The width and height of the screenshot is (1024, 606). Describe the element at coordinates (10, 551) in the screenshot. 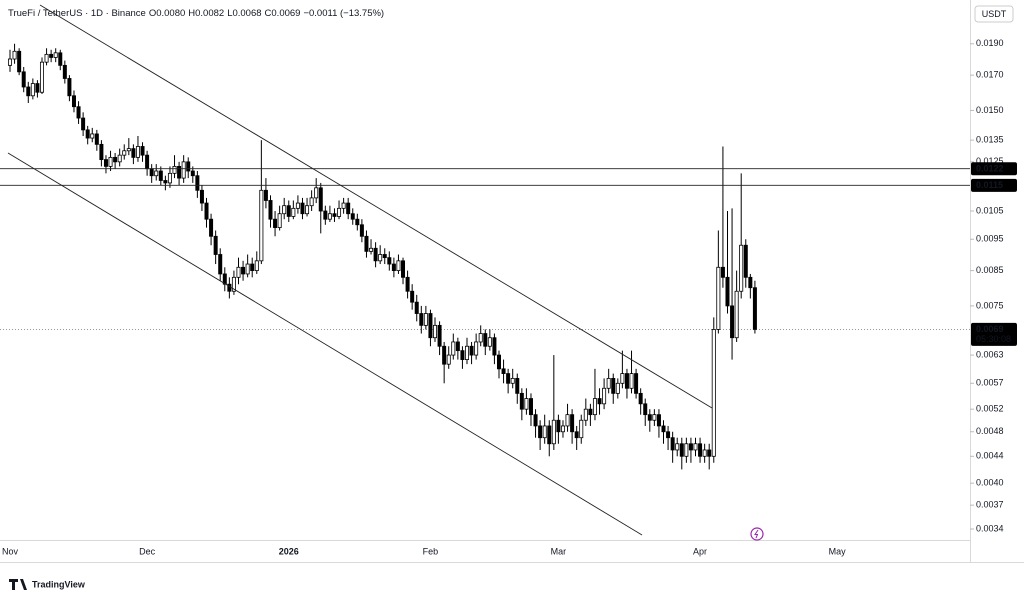

I see `x-tick-label: Nov` at that location.